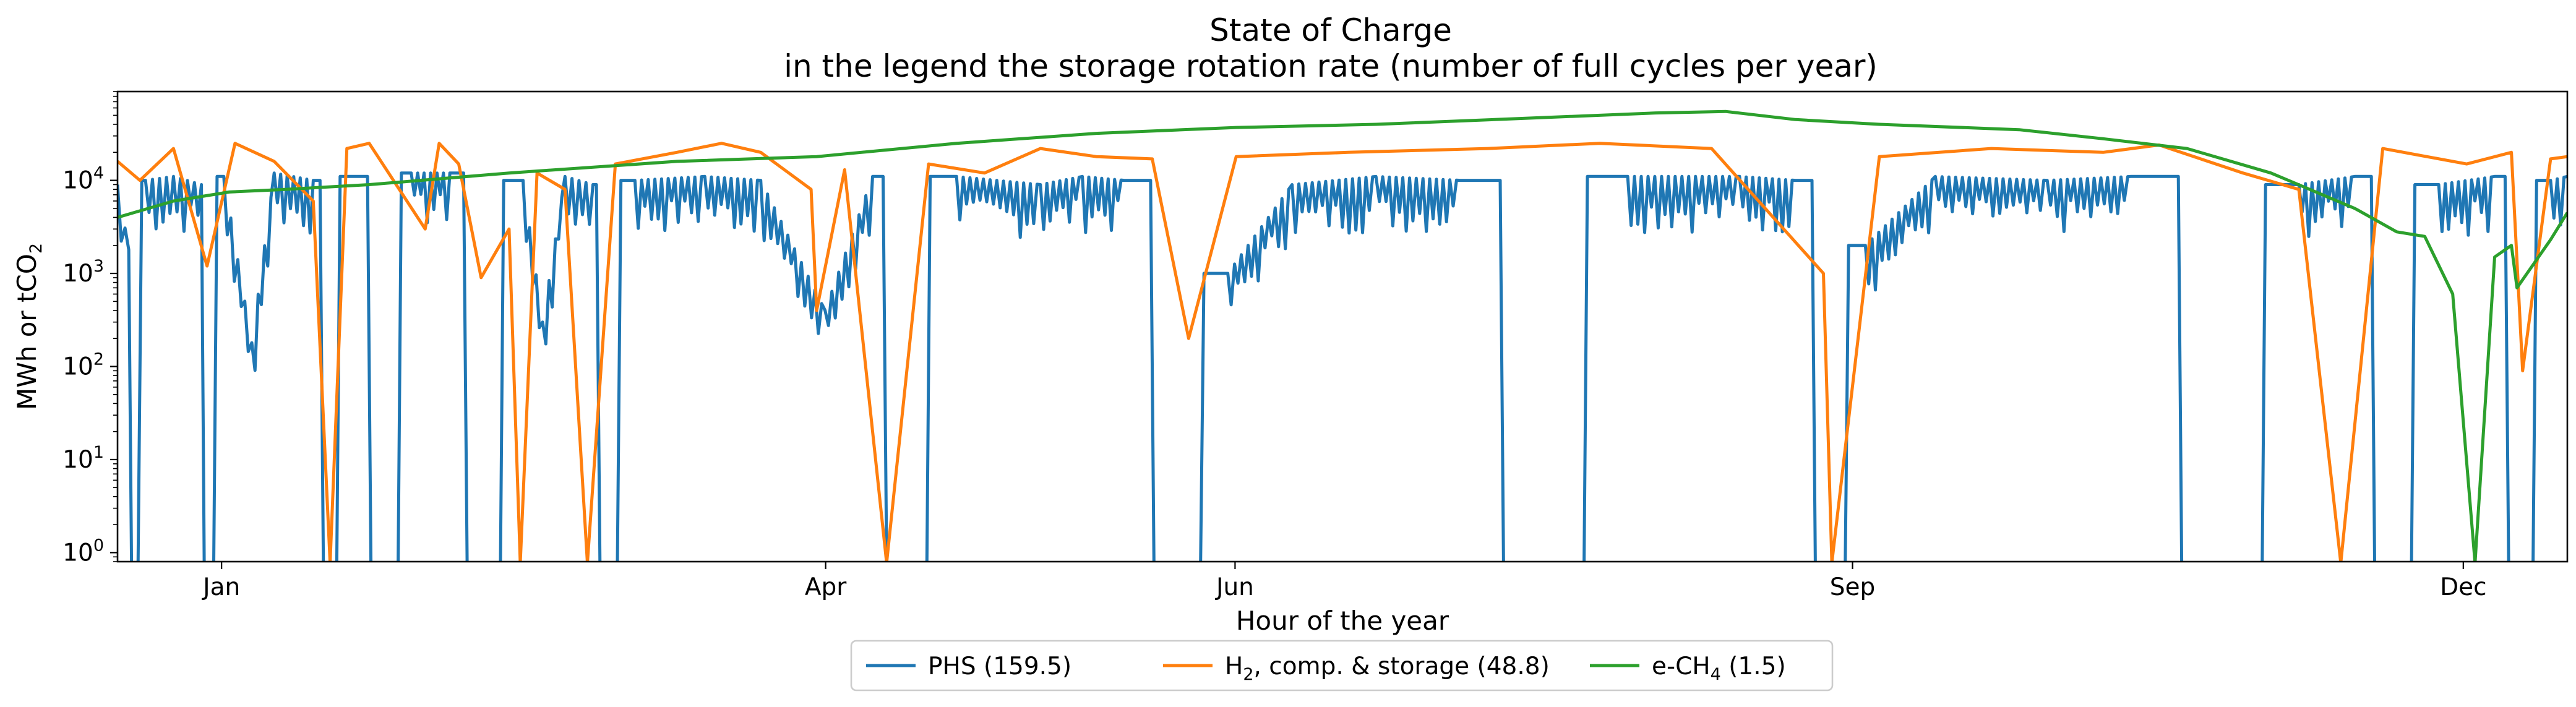 The width and height of the screenshot is (2576, 707). I want to click on y-tick-label: 10⁴, so click(83, 180).